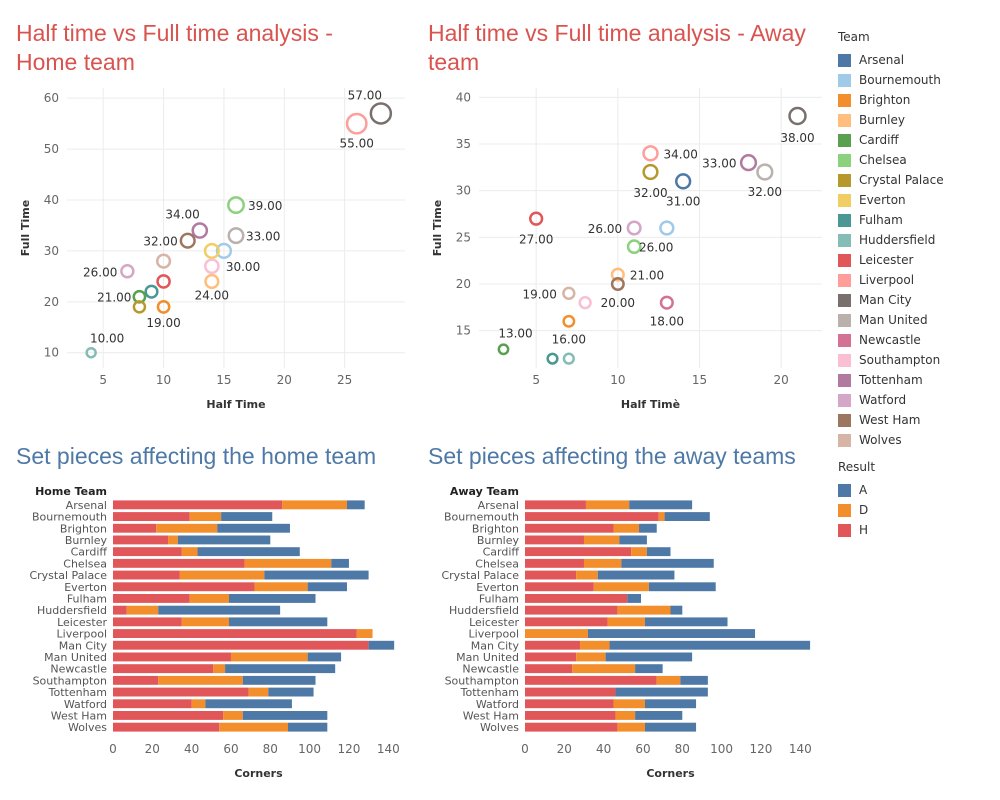 Image resolution: width=1000 pixels, height=800 pixels. Describe the element at coordinates (885, 100) in the screenshot. I see `legend-team-label: Brighton` at that location.